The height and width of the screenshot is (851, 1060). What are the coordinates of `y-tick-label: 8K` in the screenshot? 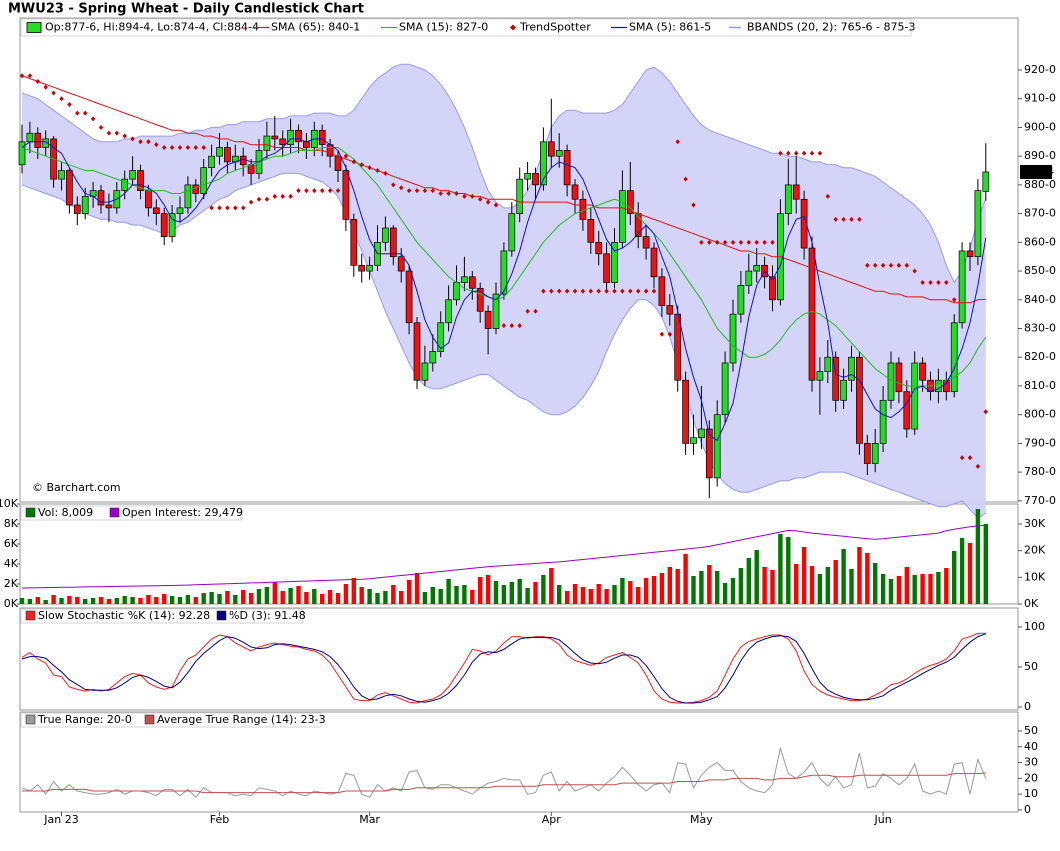 It's located at (11, 523).